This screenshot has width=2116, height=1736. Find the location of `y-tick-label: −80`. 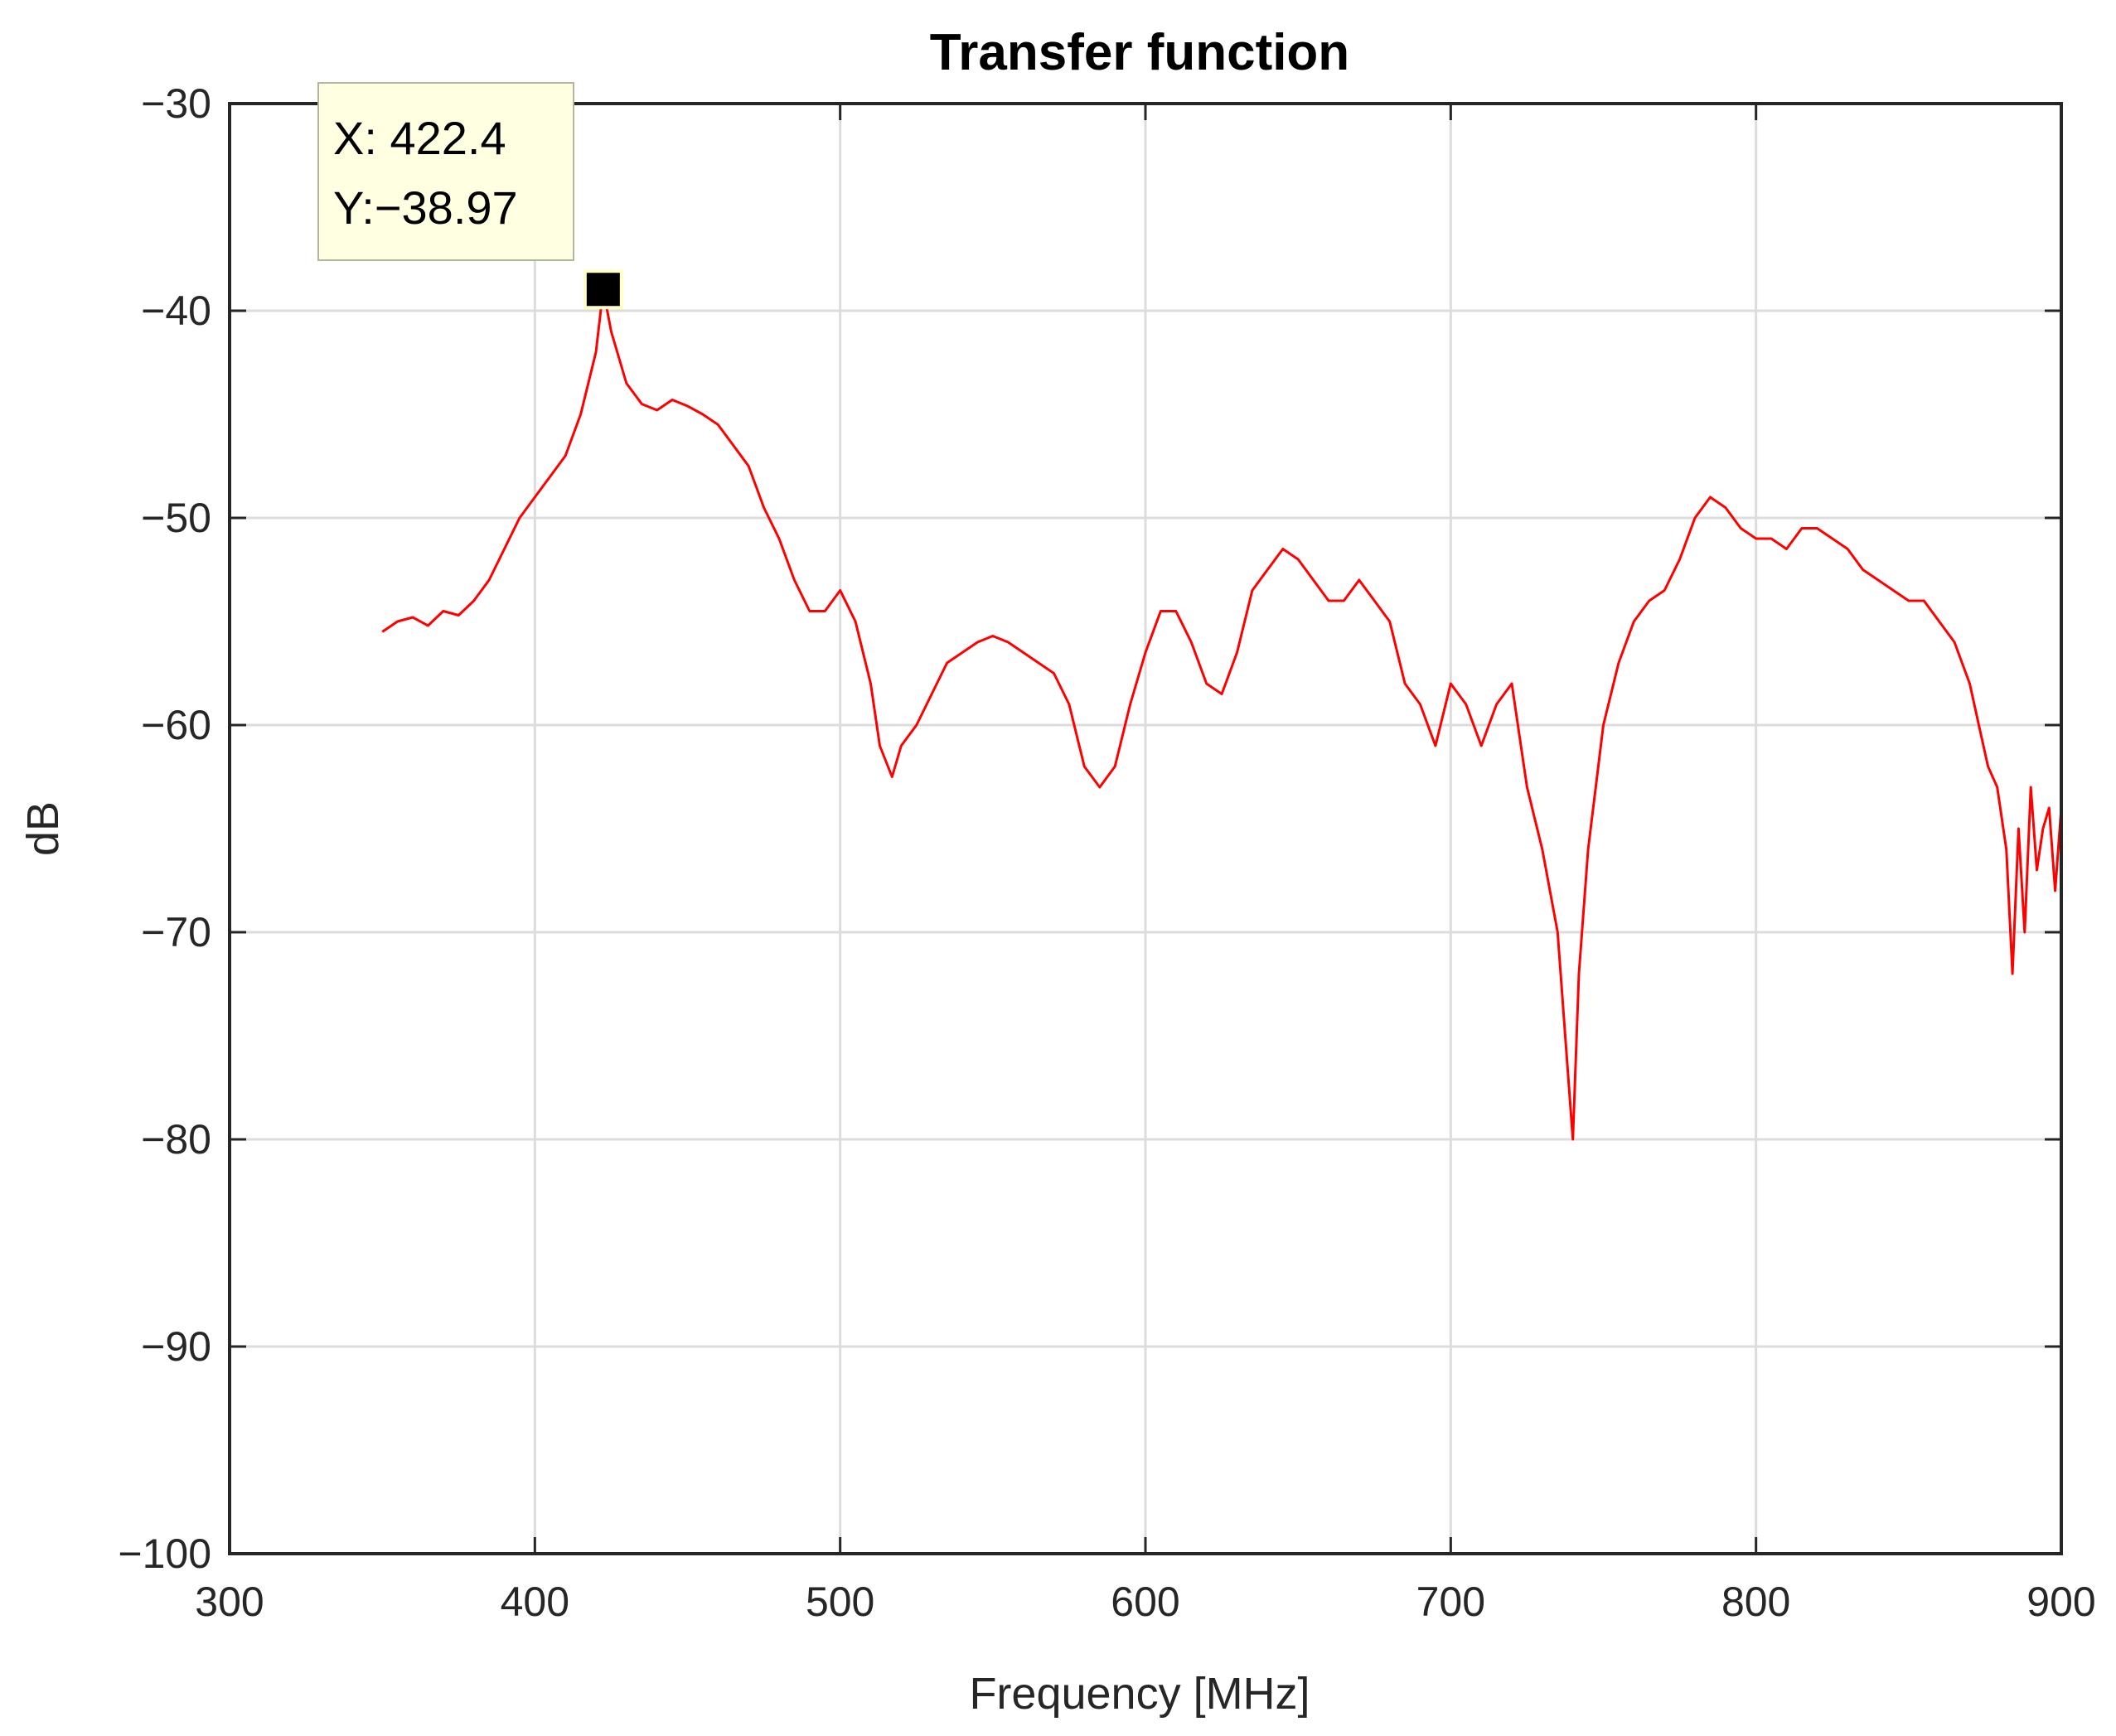

y-tick-label: −80 is located at coordinates (176, 1139).